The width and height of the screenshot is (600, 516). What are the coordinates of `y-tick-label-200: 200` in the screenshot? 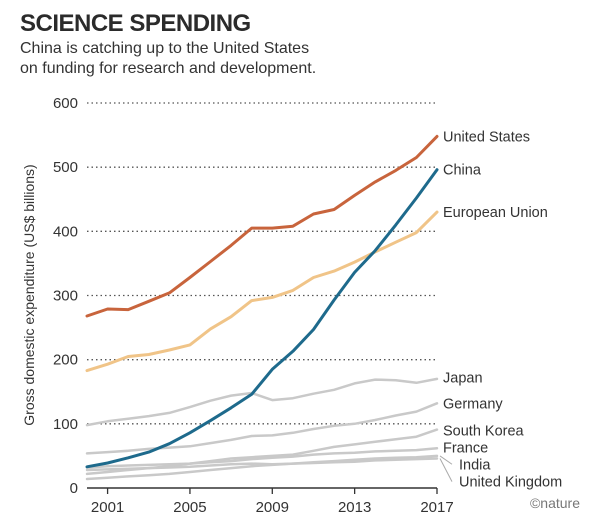 It's located at (65, 360).